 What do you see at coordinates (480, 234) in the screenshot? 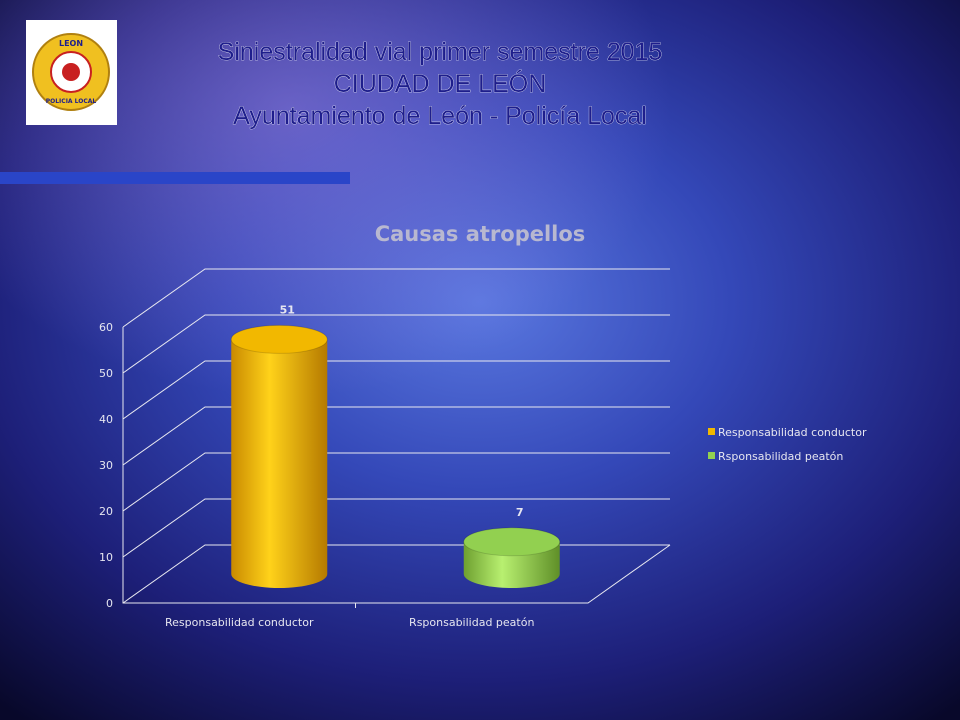
I see `chart-title: Causas atropellos` at bounding box center [480, 234].